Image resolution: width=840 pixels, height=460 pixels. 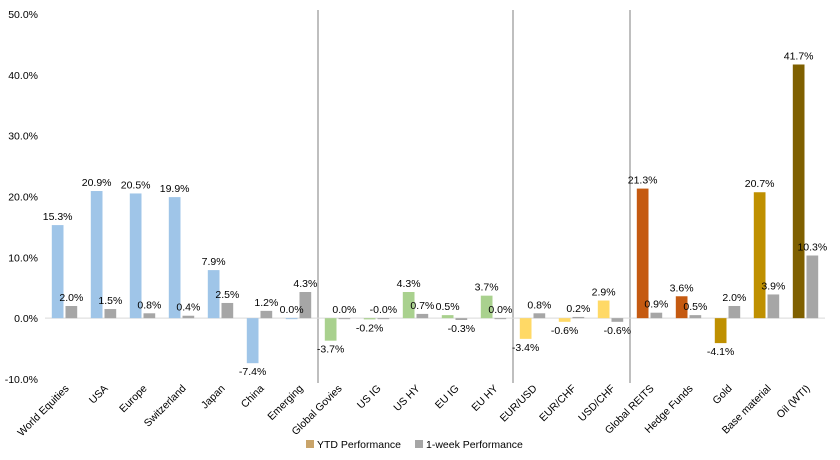 What do you see at coordinates (474, 445) in the screenshot?
I see `legend-label-1week: 1-week Performance` at bounding box center [474, 445].